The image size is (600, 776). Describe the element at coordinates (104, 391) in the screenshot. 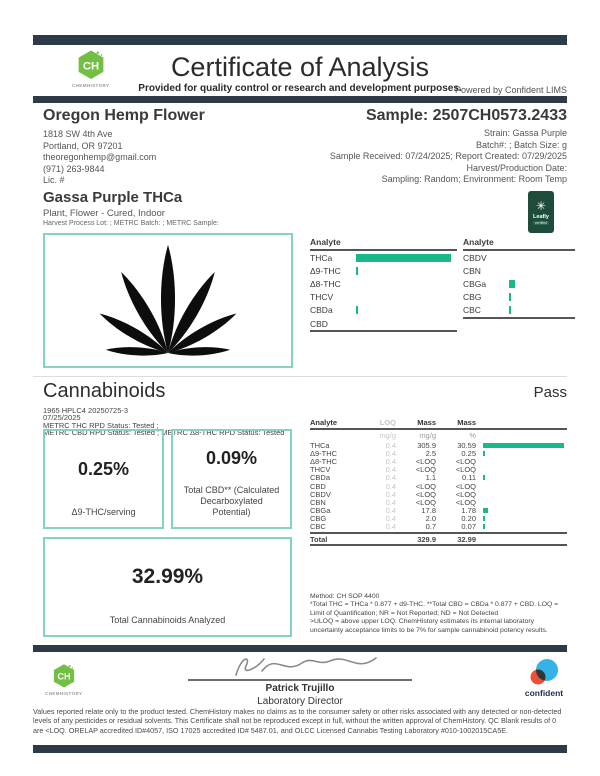

I see `cannabinoids-section-title: Cannabinoids` at that location.